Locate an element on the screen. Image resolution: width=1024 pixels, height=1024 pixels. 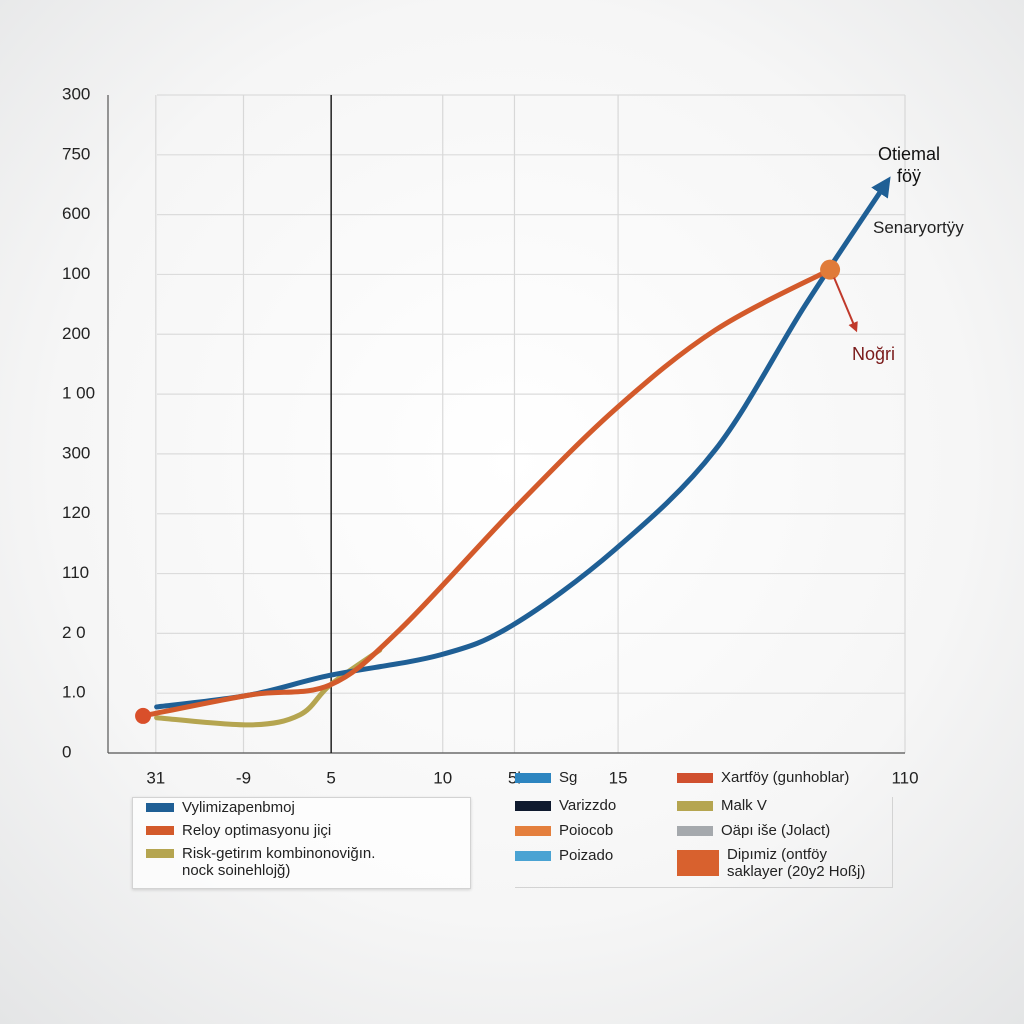
y-tick-label: 600 is located at coordinates (76, 213).